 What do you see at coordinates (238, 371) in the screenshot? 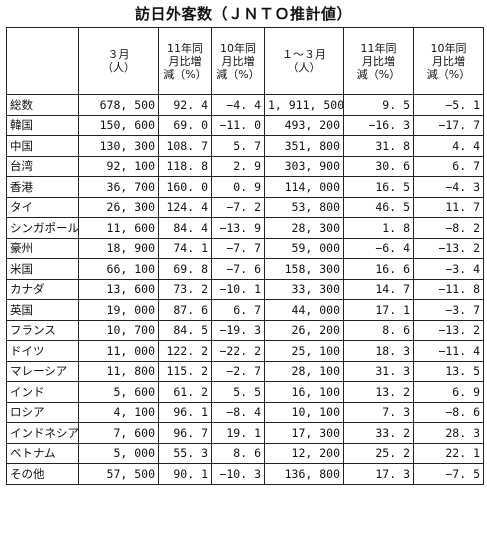
I see `march-vs-2010-cell: −2. 7` at bounding box center [238, 371].